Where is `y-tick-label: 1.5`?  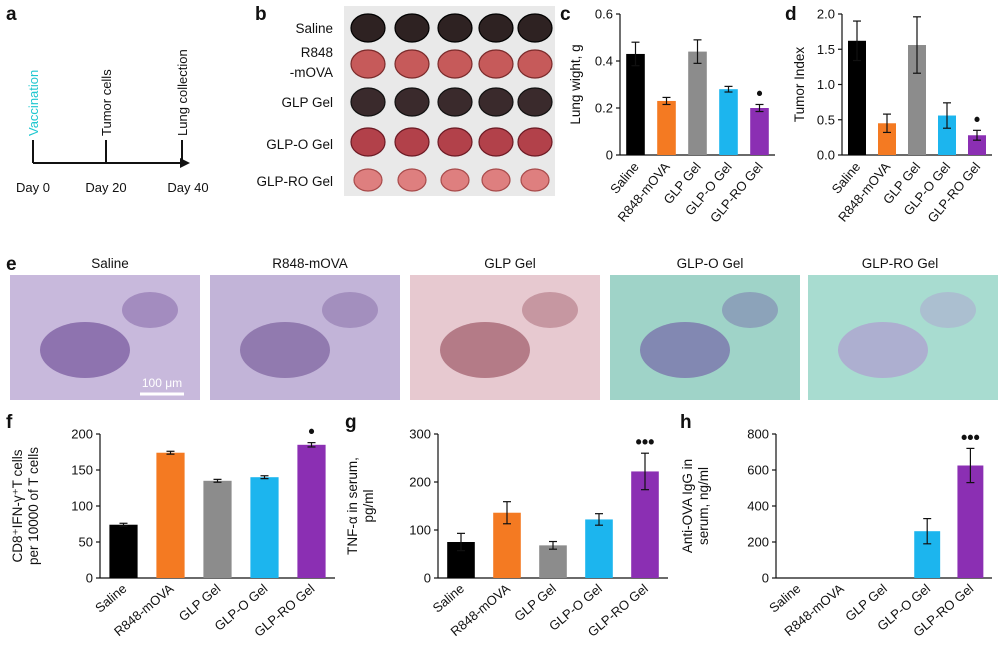
y-tick-label: 1.5 is located at coordinates (826, 49).